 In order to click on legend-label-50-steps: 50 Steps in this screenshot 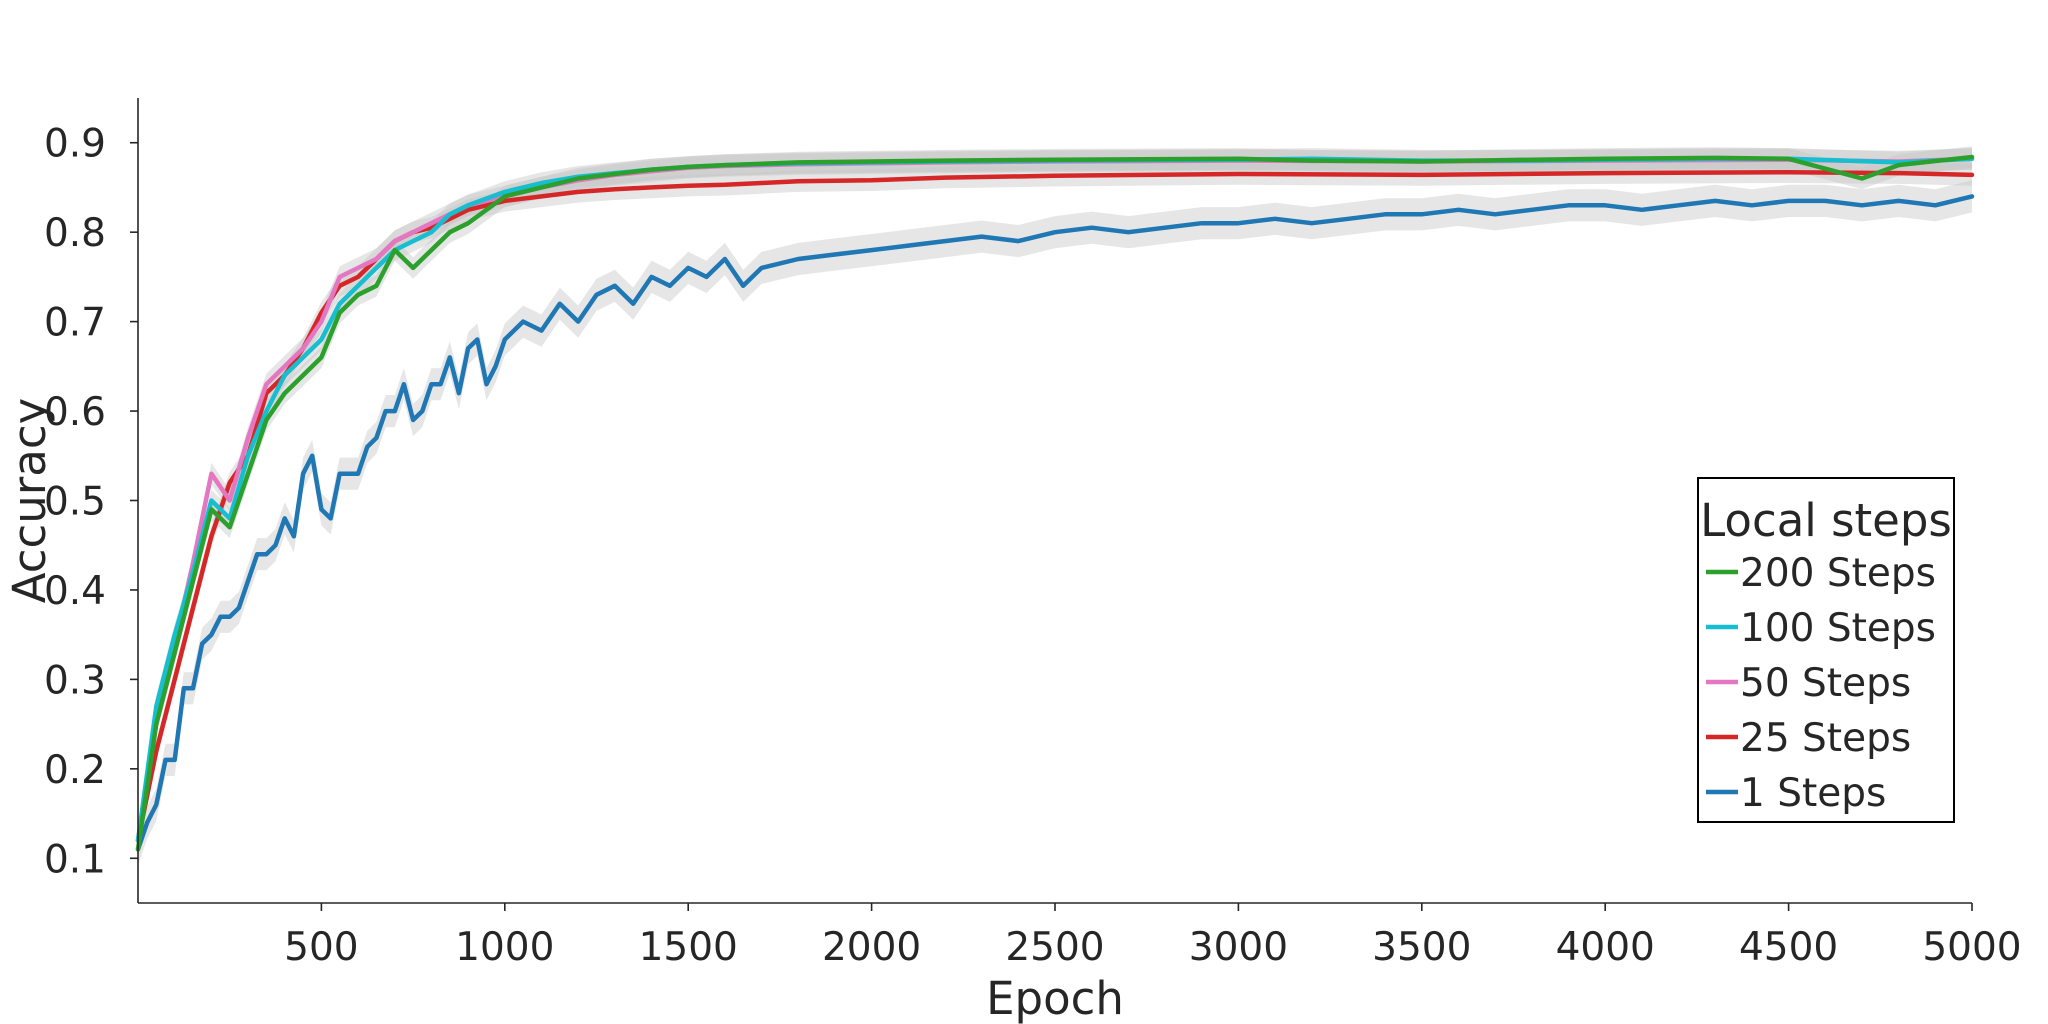, I will do `click(1825, 683)`.